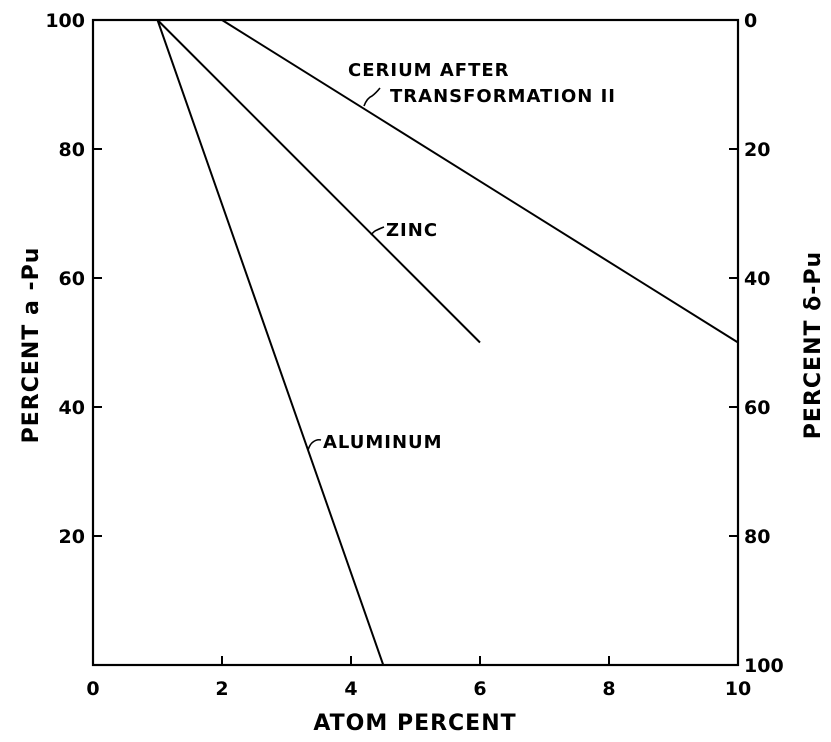 This screenshot has width=831, height=742. What do you see at coordinates (372, 97) in the screenshot?
I see `cerium-leader` at bounding box center [372, 97].